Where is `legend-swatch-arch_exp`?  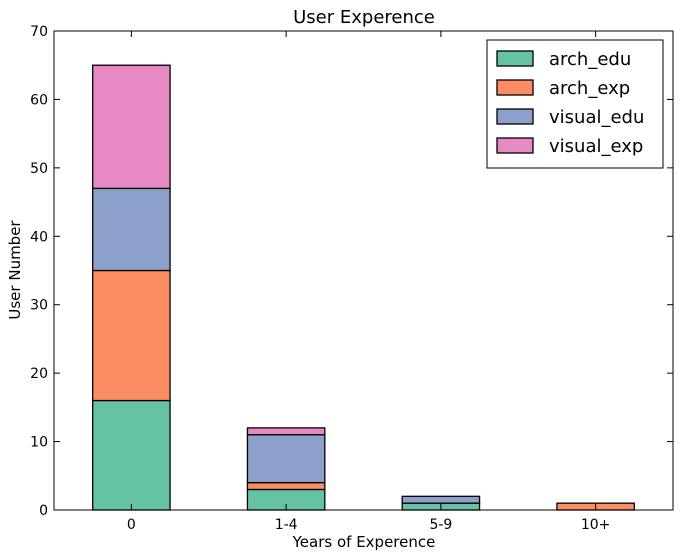
legend-swatch-arch_exp is located at coordinates (515, 87).